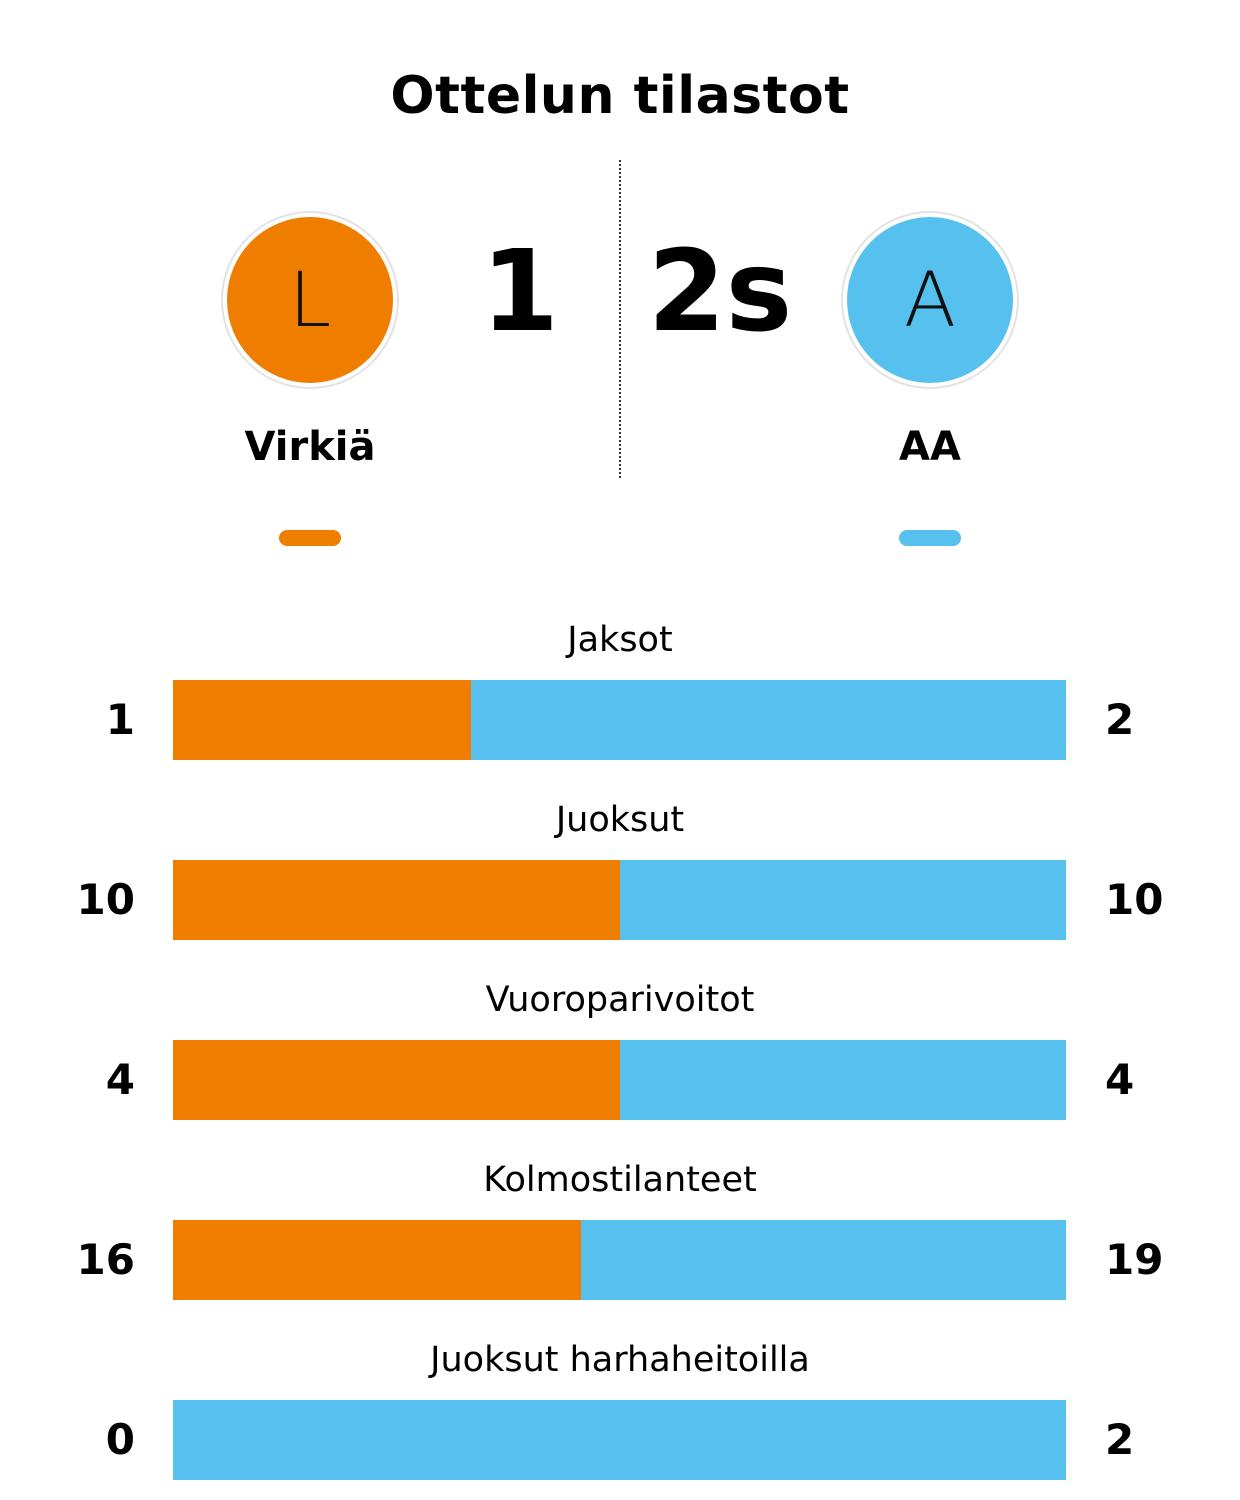 This screenshot has height=1500, width=1240. What do you see at coordinates (620, 96) in the screenshot?
I see `page-title: Ottelun tilastot` at bounding box center [620, 96].